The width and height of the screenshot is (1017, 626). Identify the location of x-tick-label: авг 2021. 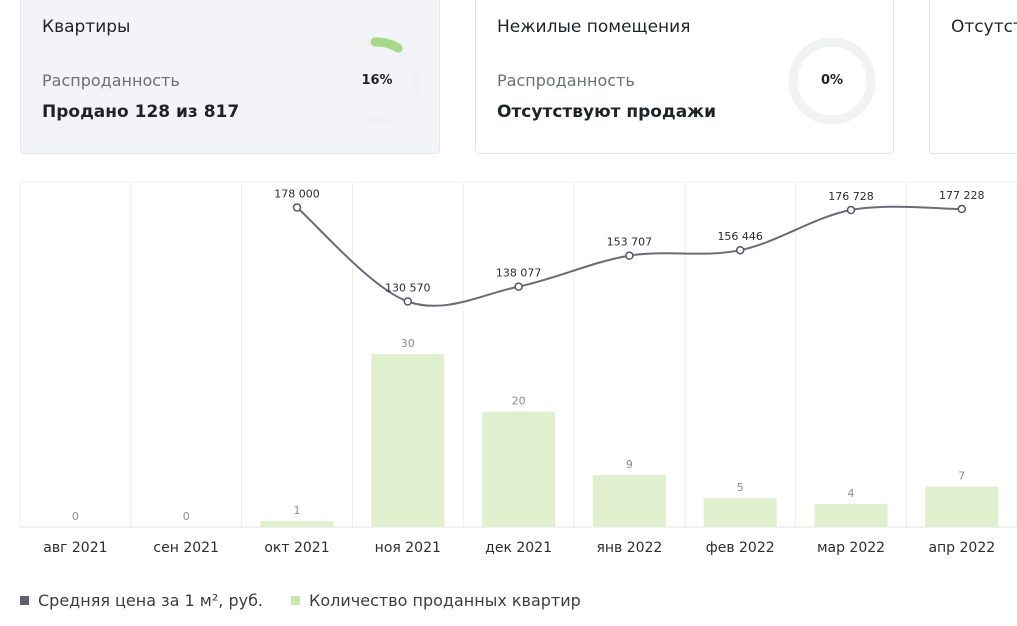
(75, 548).